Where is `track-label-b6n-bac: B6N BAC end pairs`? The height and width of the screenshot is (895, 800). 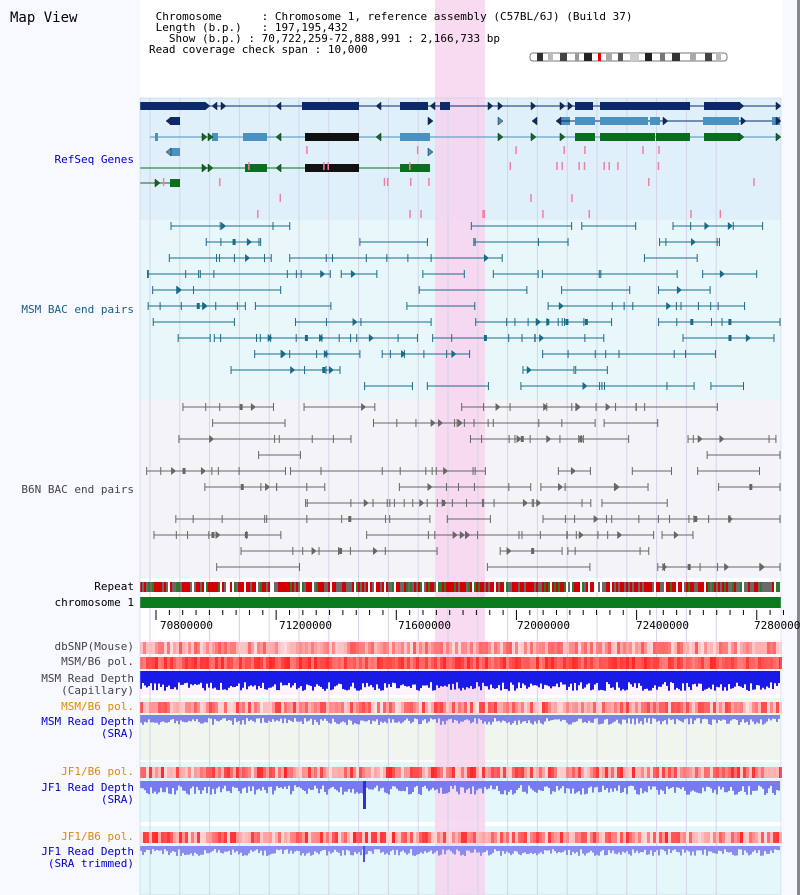 track-label-b6n-bac: B6N BAC end pairs is located at coordinates (77, 489).